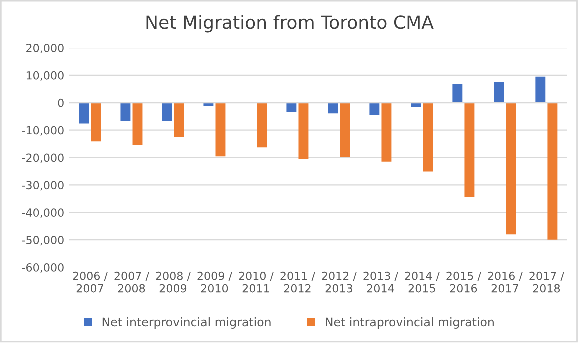 This screenshot has width=579, height=343. What do you see at coordinates (186, 323) in the screenshot?
I see `legend-label: Net interprovincial migration` at bounding box center [186, 323].